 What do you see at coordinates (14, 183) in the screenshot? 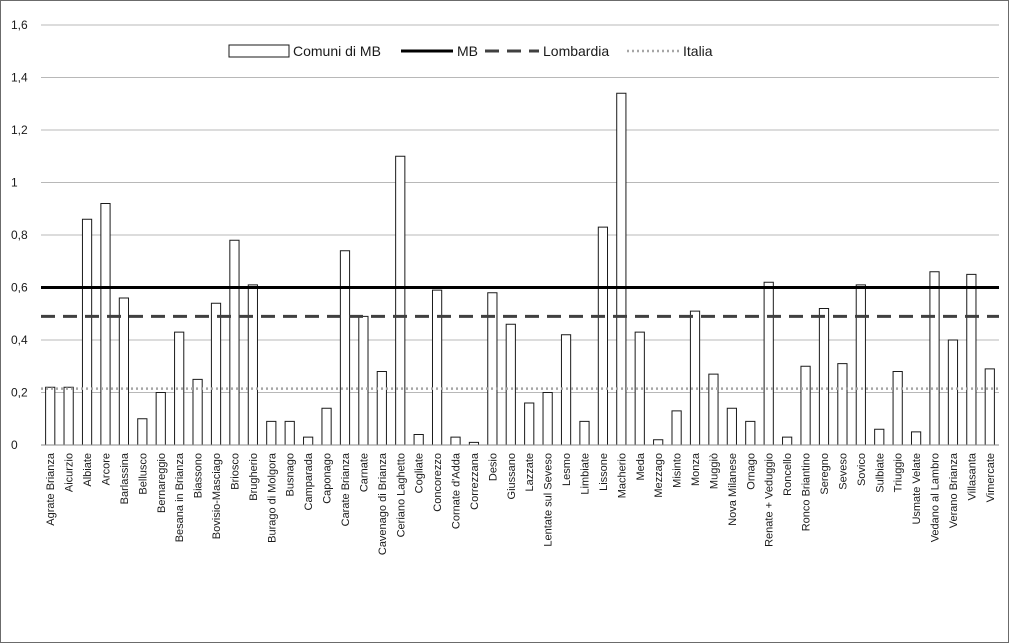
I see `y-tick-label: 1` at bounding box center [14, 183].